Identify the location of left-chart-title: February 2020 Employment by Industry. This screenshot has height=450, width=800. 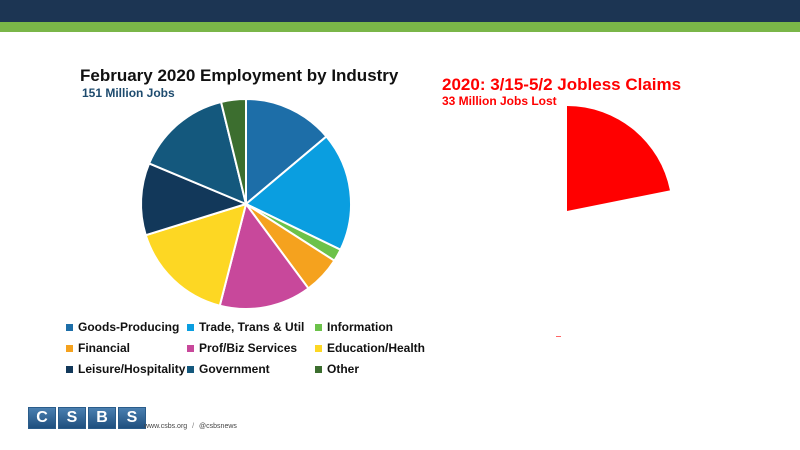
(239, 75).